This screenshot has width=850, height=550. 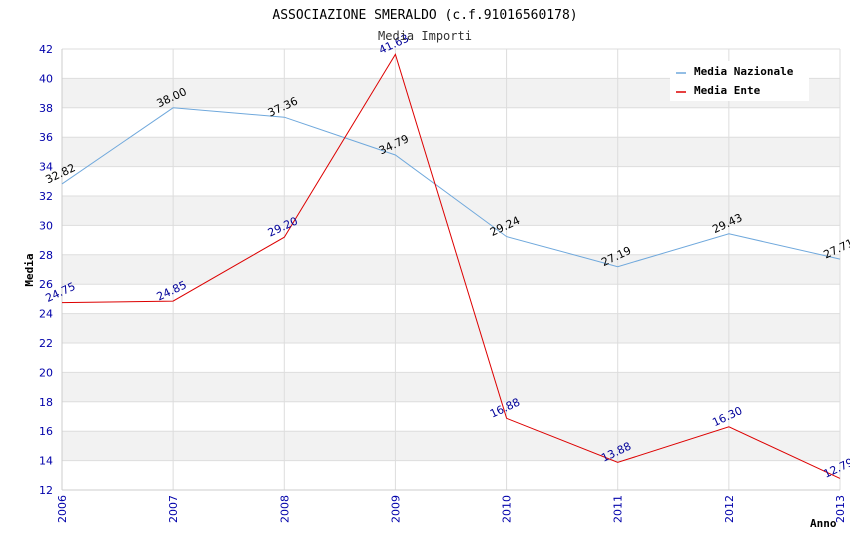 What do you see at coordinates (46, 137) in the screenshot?
I see `y-tick-label: 36` at bounding box center [46, 137].